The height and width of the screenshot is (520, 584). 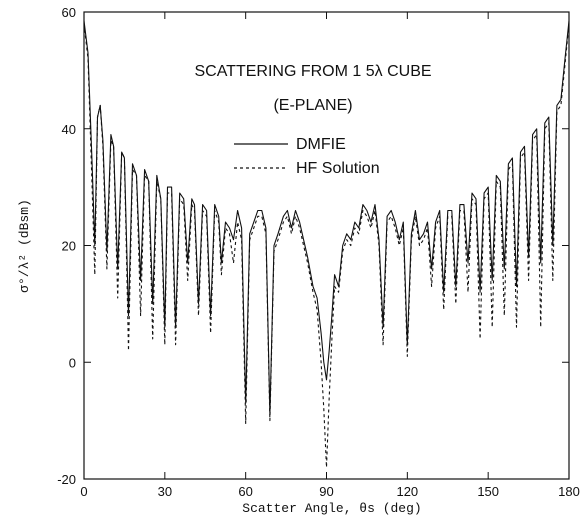 I want to click on x-tick-label: 120, so click(x=407, y=491).